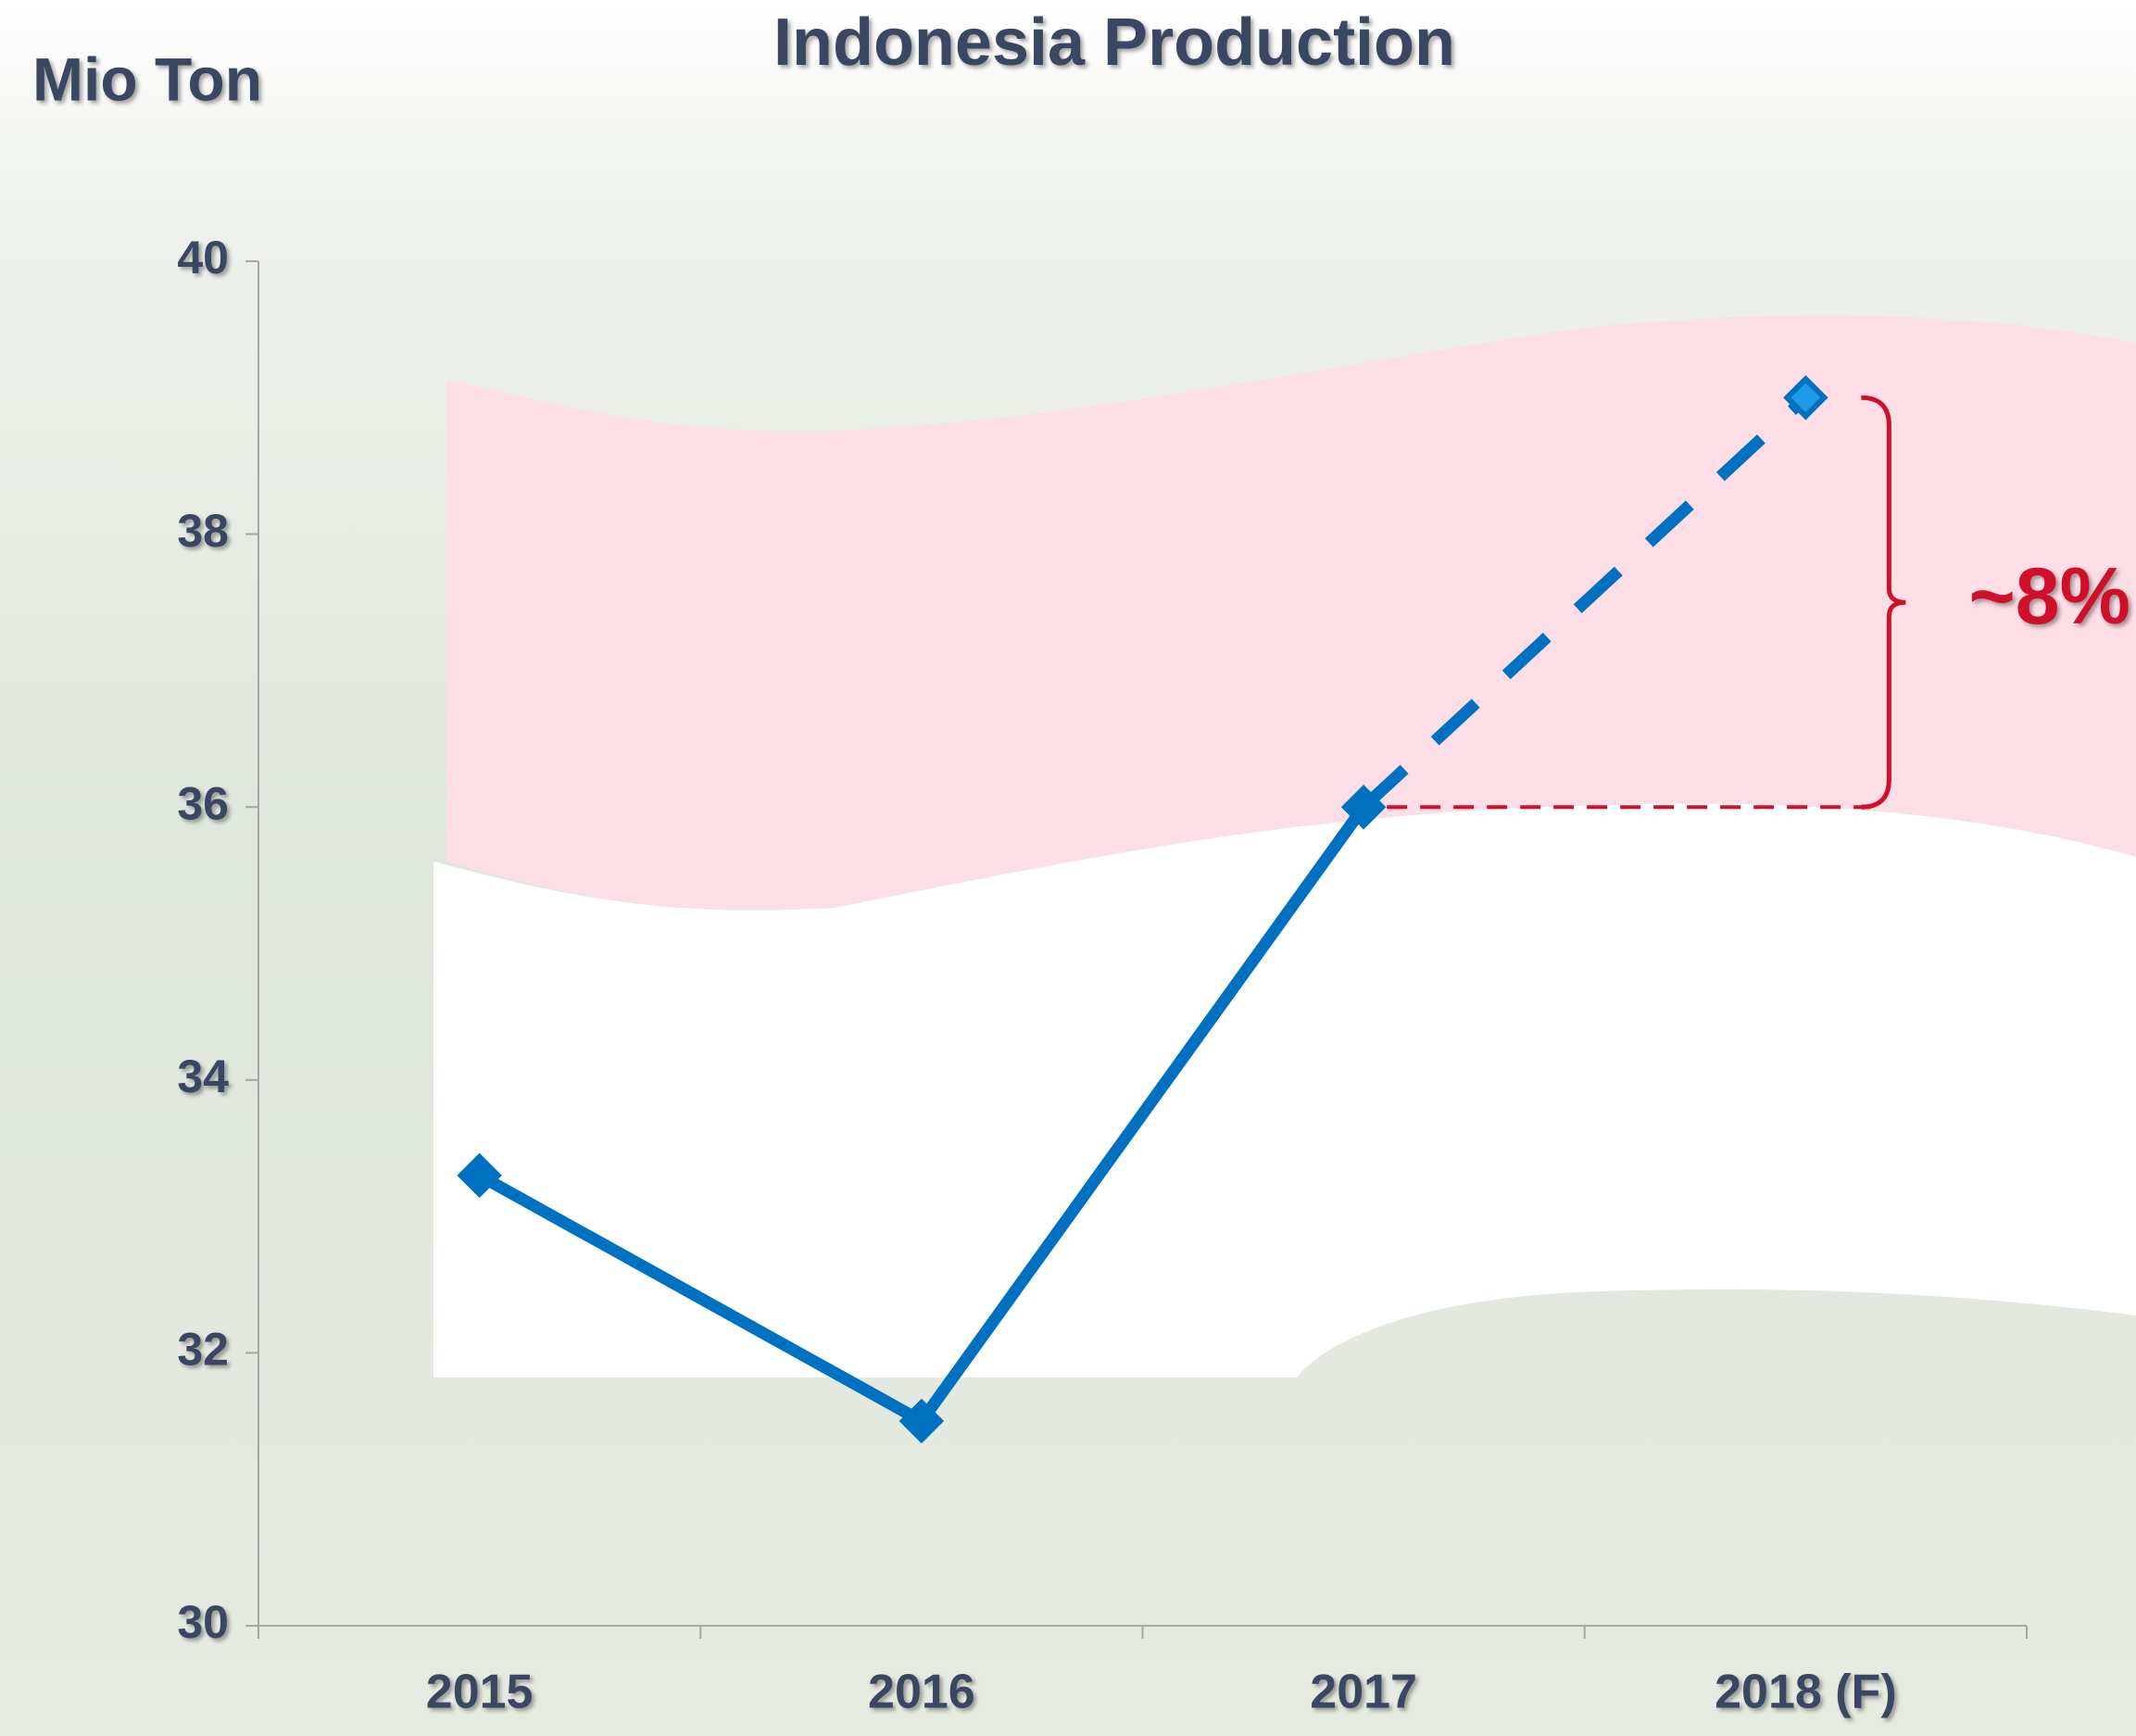  I want to click on y-tick-label: 32, so click(203, 1350).